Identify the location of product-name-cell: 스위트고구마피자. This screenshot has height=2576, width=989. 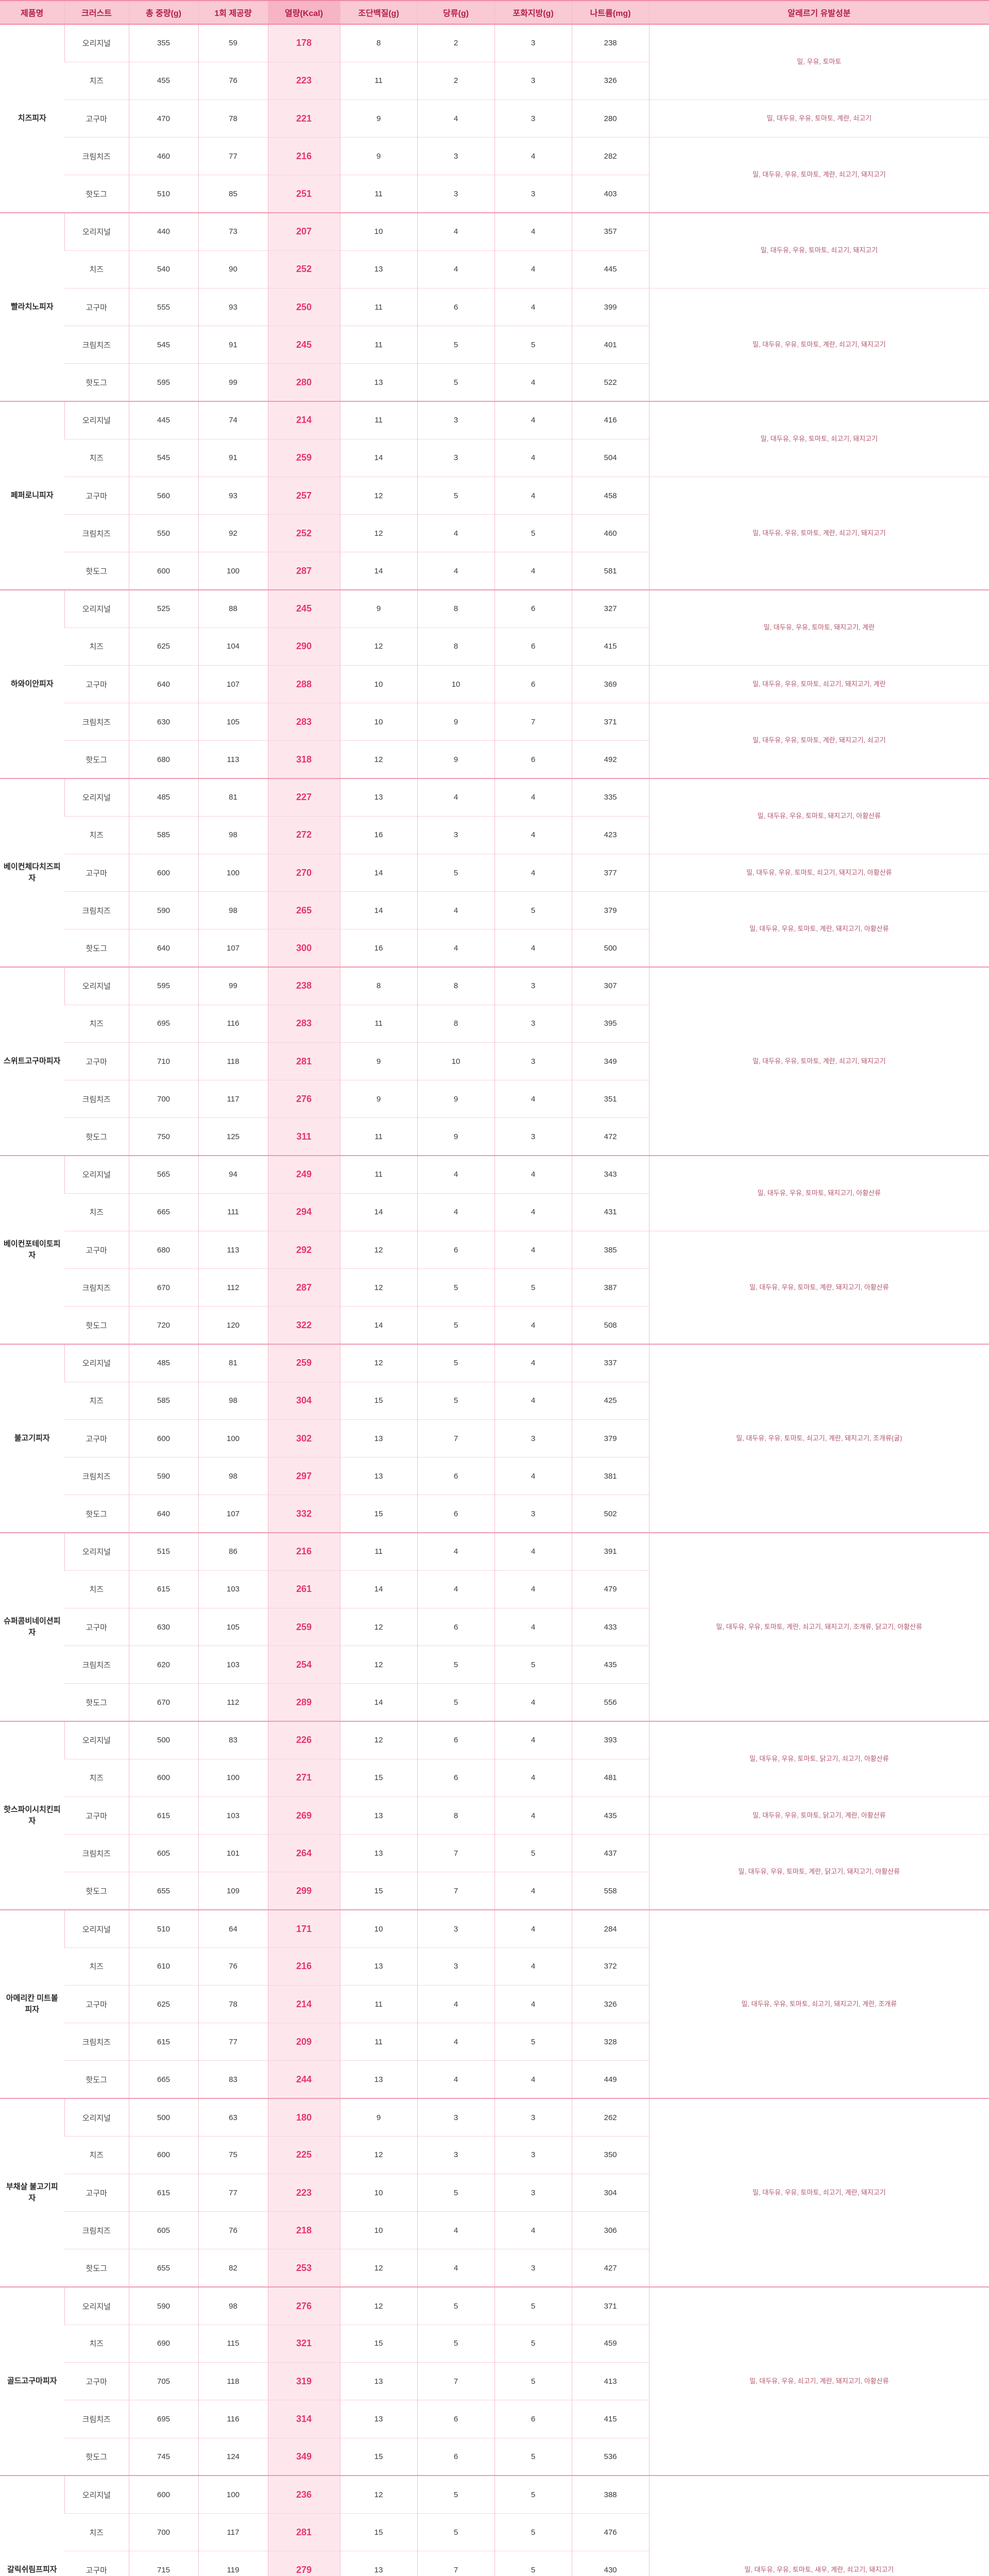
(32, 1062).